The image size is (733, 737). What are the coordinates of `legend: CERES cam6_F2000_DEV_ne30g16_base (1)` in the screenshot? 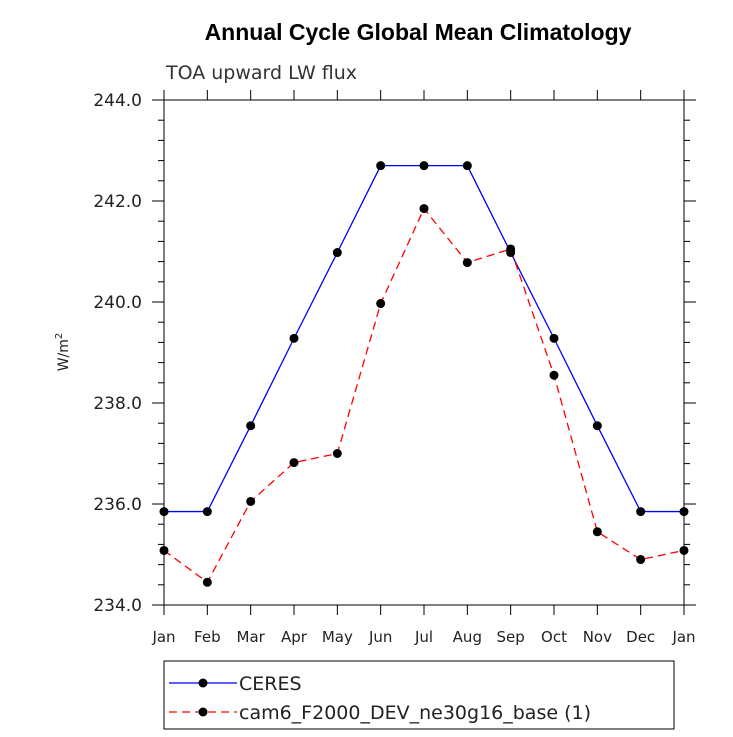 It's located at (419, 695).